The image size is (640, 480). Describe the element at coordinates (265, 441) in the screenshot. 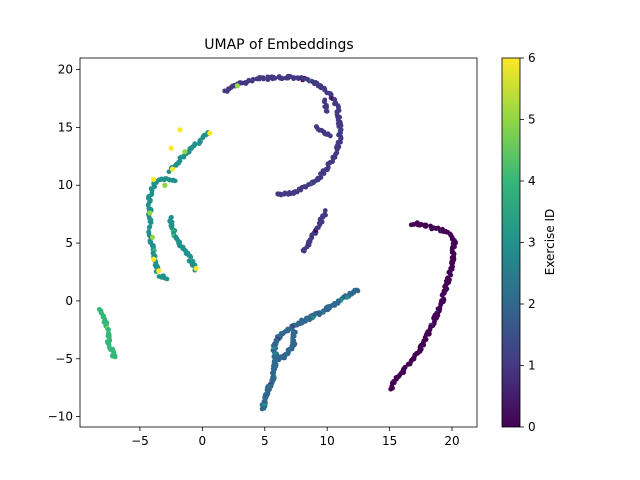

I see `x-tick-label: 5` at that location.